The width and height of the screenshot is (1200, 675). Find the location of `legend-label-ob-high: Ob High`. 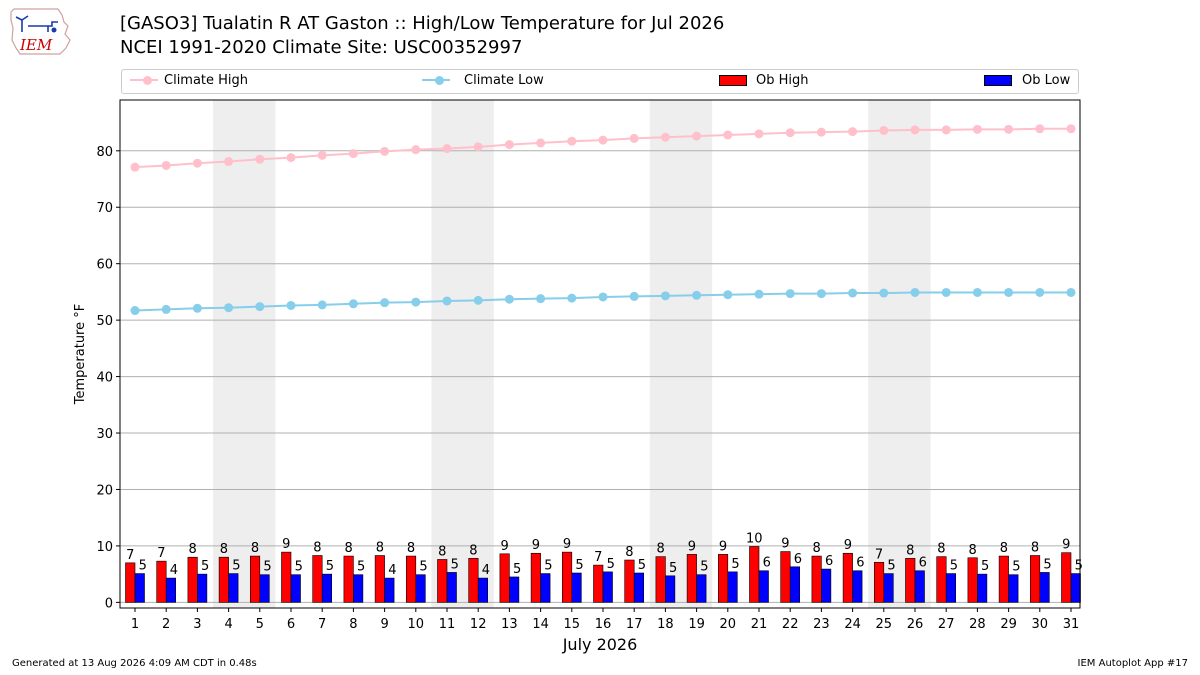

legend-label-ob-high: Ob High is located at coordinates (782, 80).